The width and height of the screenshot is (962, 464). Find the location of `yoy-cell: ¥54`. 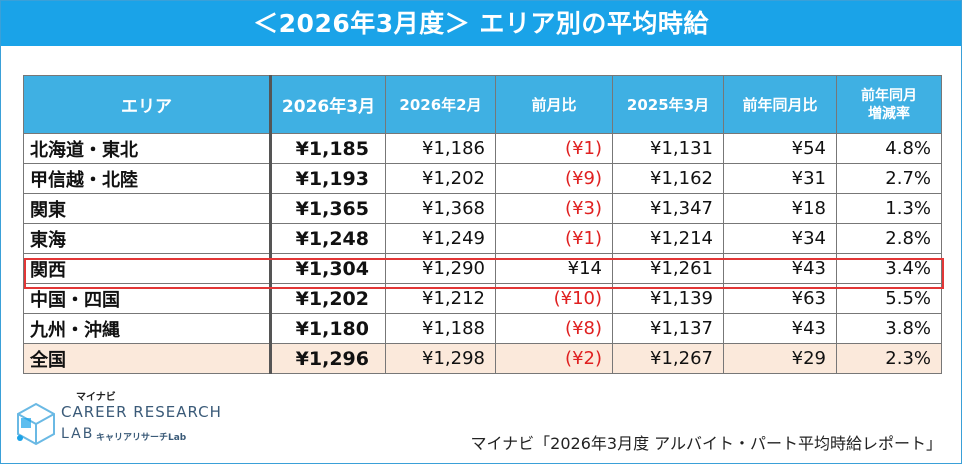

yoy-cell: ¥54 is located at coordinates (780, 148).